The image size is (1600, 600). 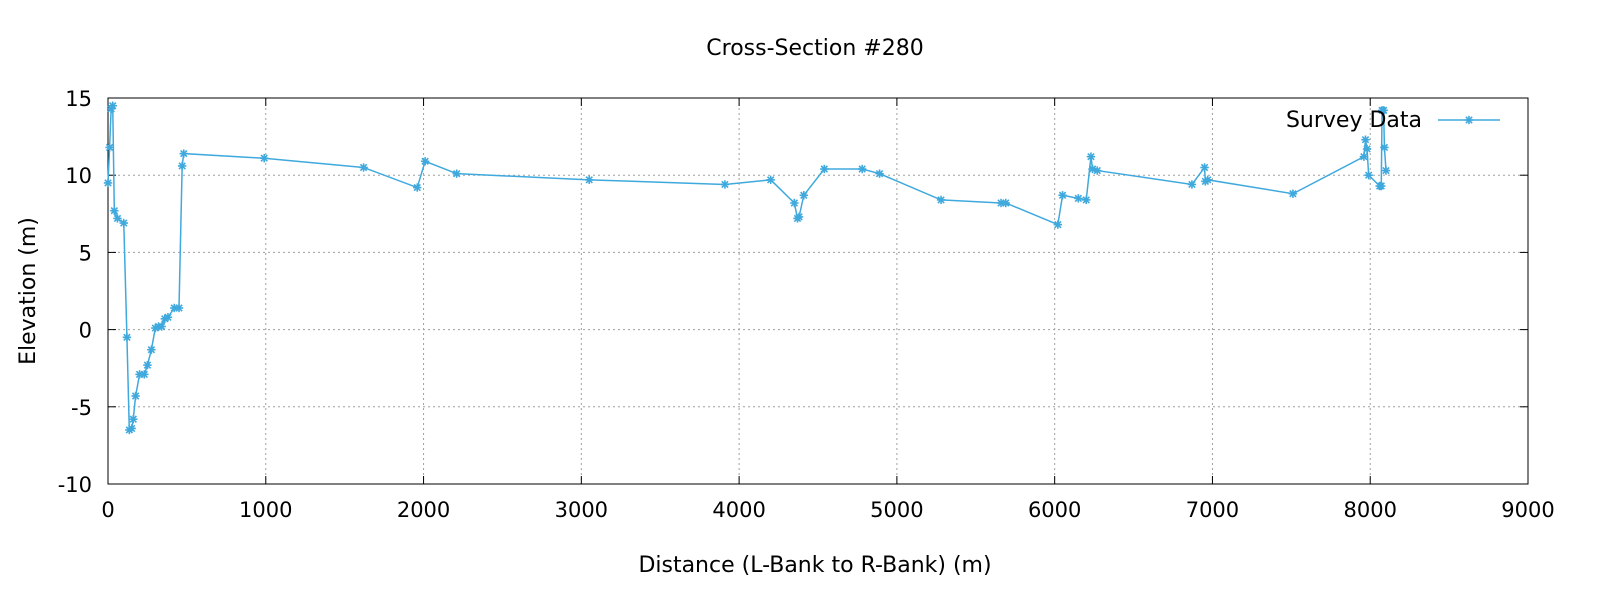 I want to click on legend-label: Survey Data, so click(x=1354, y=120).